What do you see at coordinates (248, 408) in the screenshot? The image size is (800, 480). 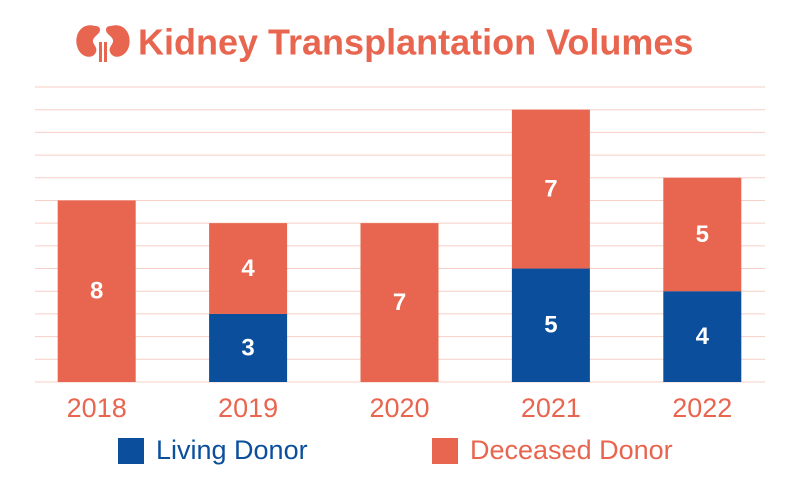 I see `x-tick-label: 2019` at bounding box center [248, 408].